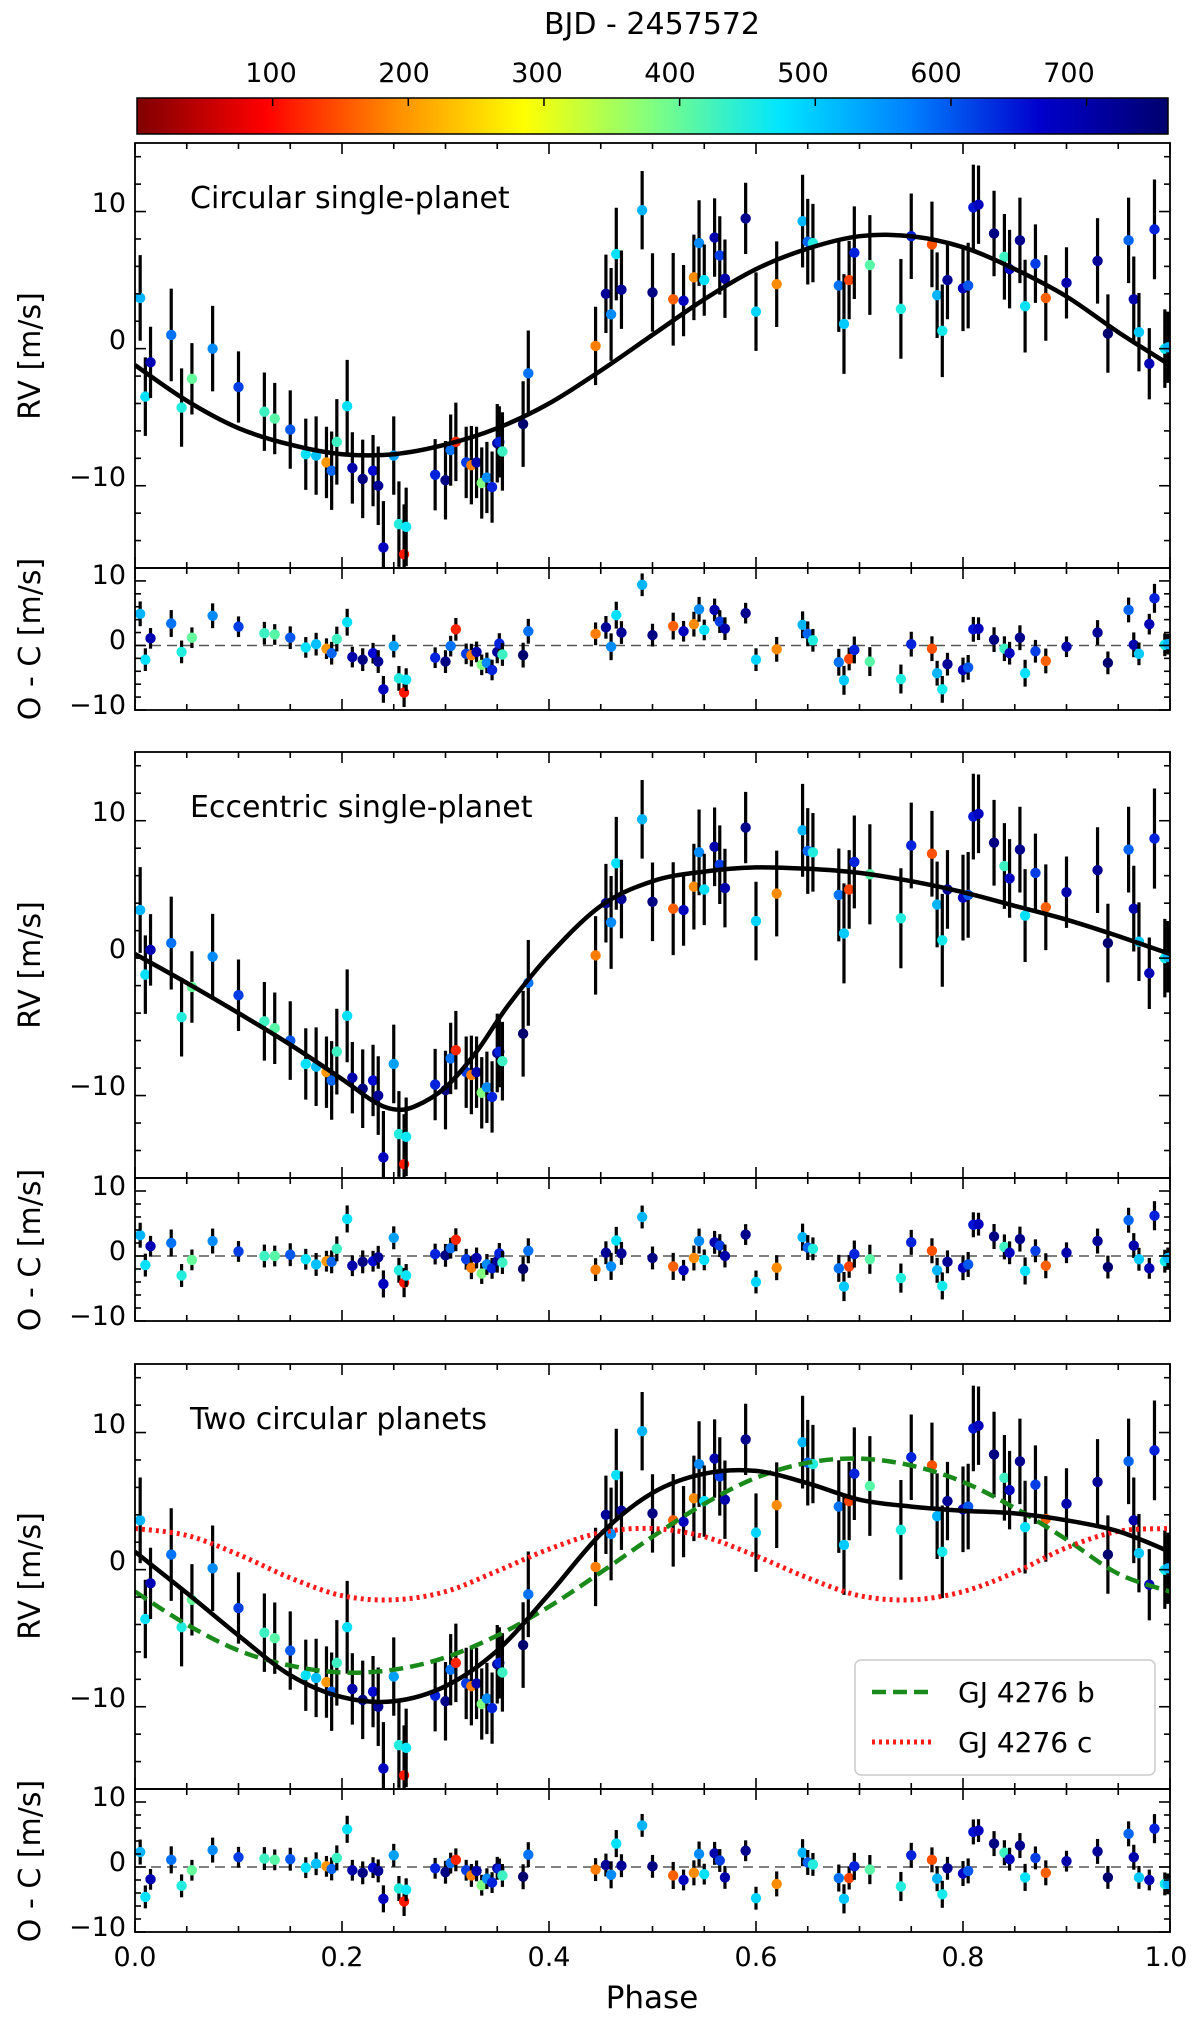 The width and height of the screenshot is (1200, 2018). I want to click on rv-tick-label: 0, so click(117, 340).